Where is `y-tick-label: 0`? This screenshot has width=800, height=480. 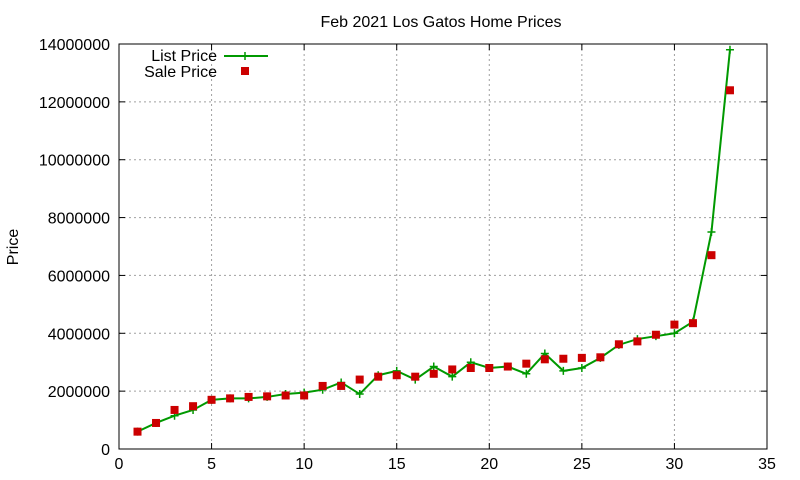 y-tick-label: 0 is located at coordinates (105, 450).